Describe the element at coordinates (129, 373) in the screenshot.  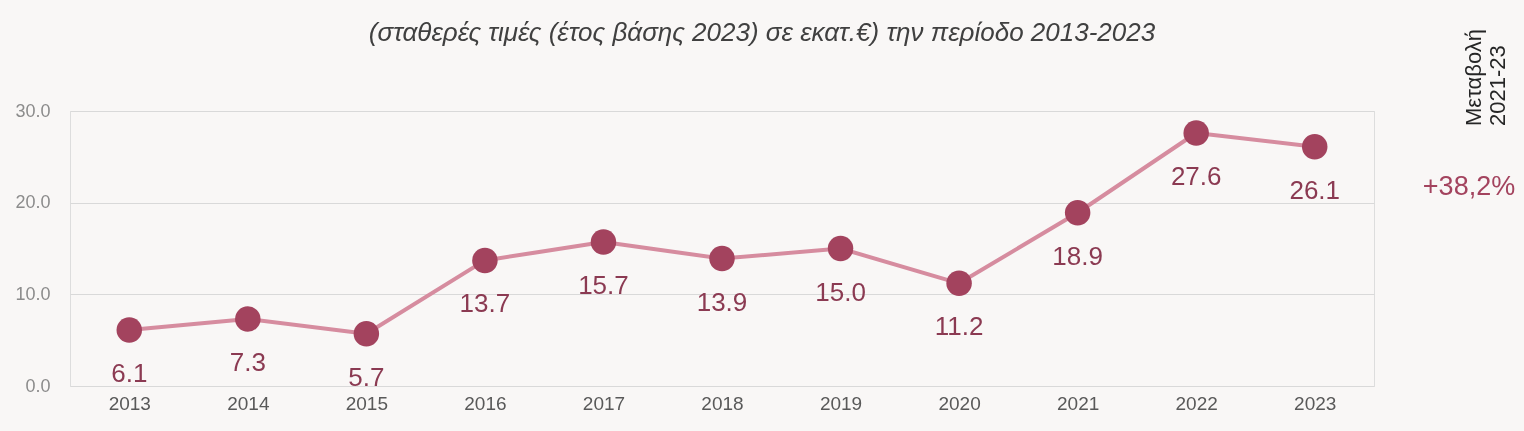
I see `data-label: 6.1` at that location.